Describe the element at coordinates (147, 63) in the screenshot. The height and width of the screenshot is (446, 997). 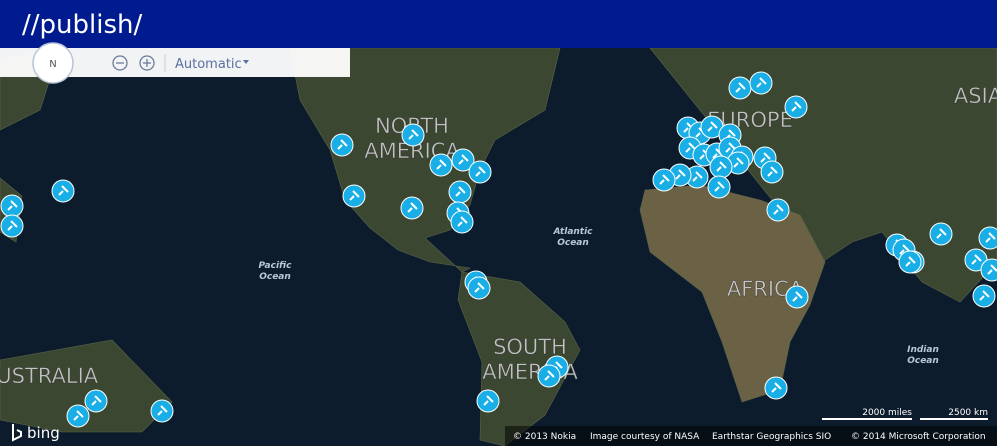
I see `zoom-in` at that location.